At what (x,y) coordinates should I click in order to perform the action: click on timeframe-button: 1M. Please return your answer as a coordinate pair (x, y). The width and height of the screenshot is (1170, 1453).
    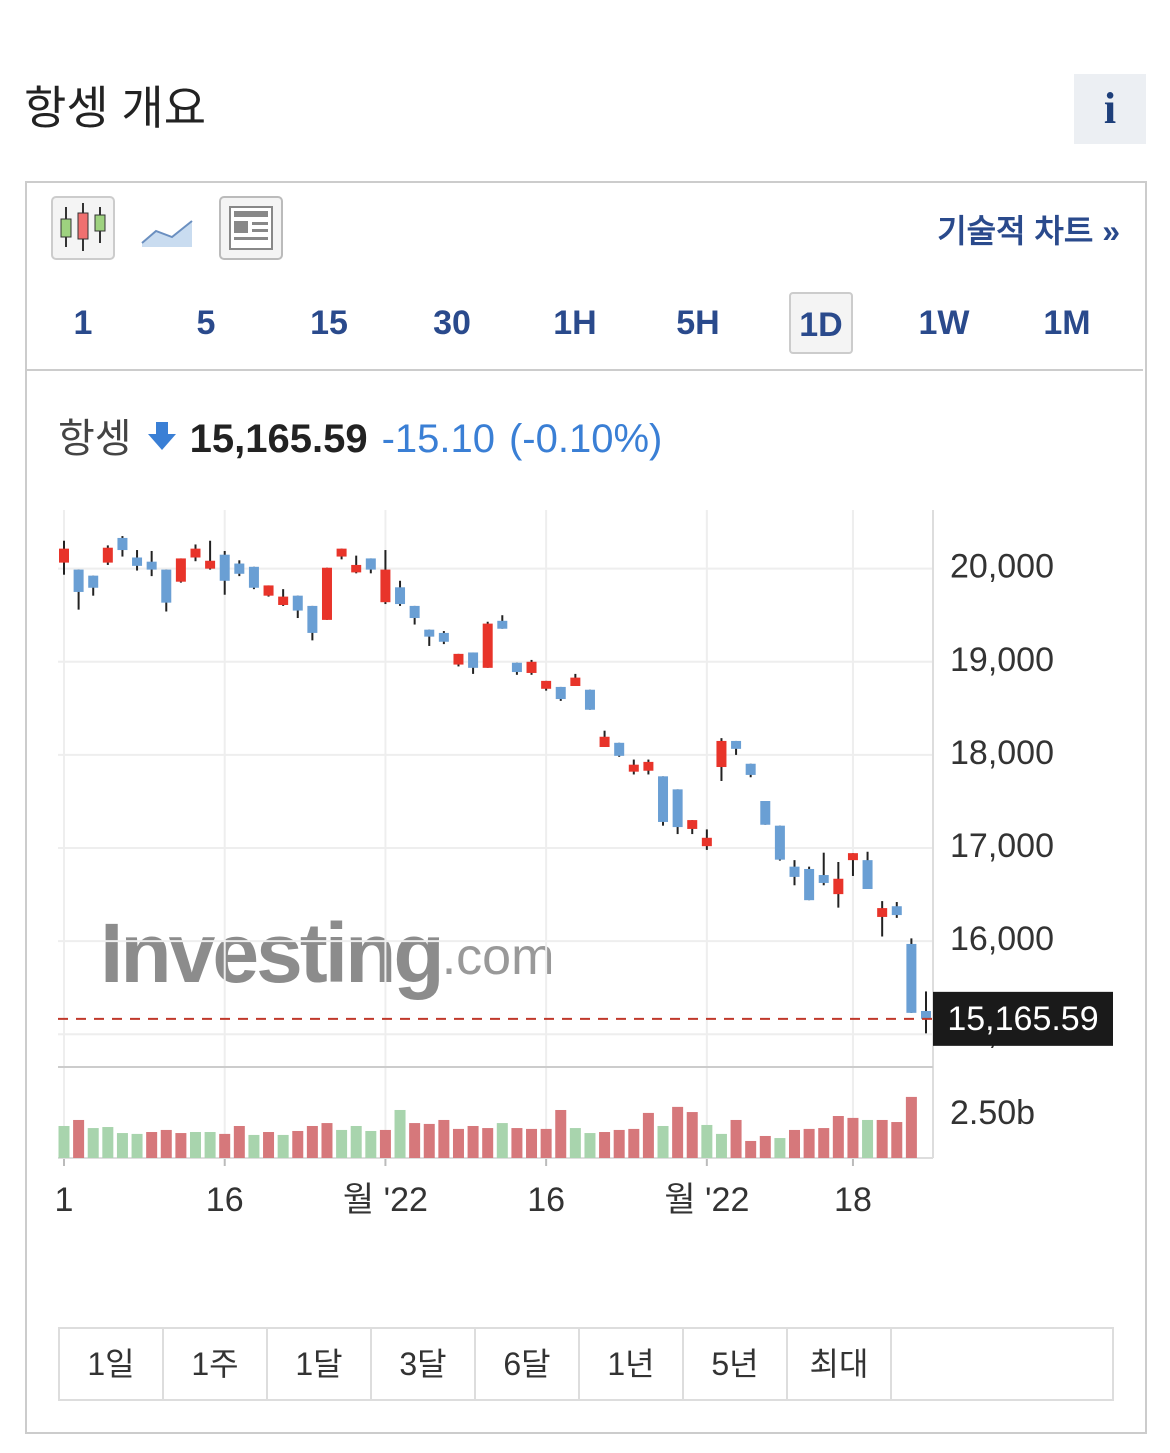
    Looking at the image, I should click on (1067, 323).